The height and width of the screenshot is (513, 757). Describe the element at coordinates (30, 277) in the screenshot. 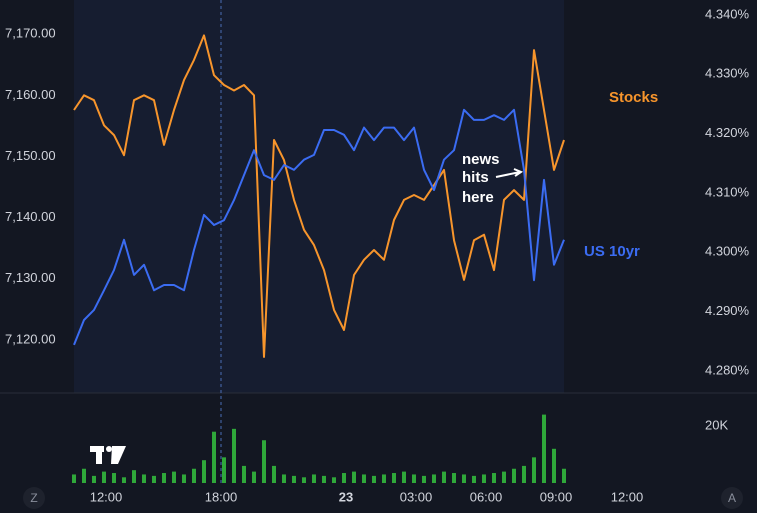

I see `y-tick-label: 7,130.00` at that location.